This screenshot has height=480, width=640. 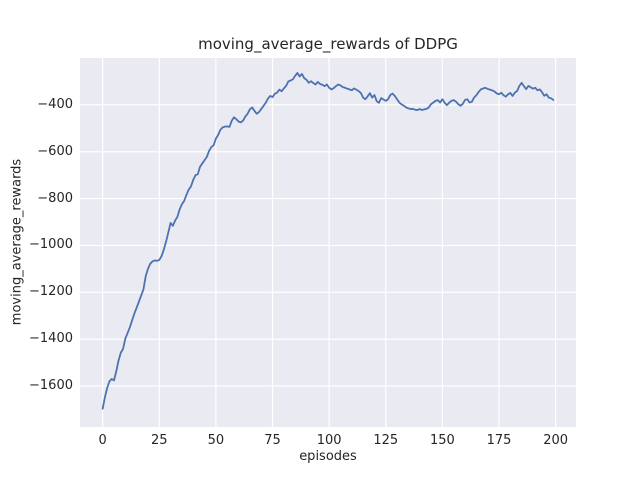 What do you see at coordinates (51, 292) in the screenshot?
I see `y-tick-label: −1200` at bounding box center [51, 292].